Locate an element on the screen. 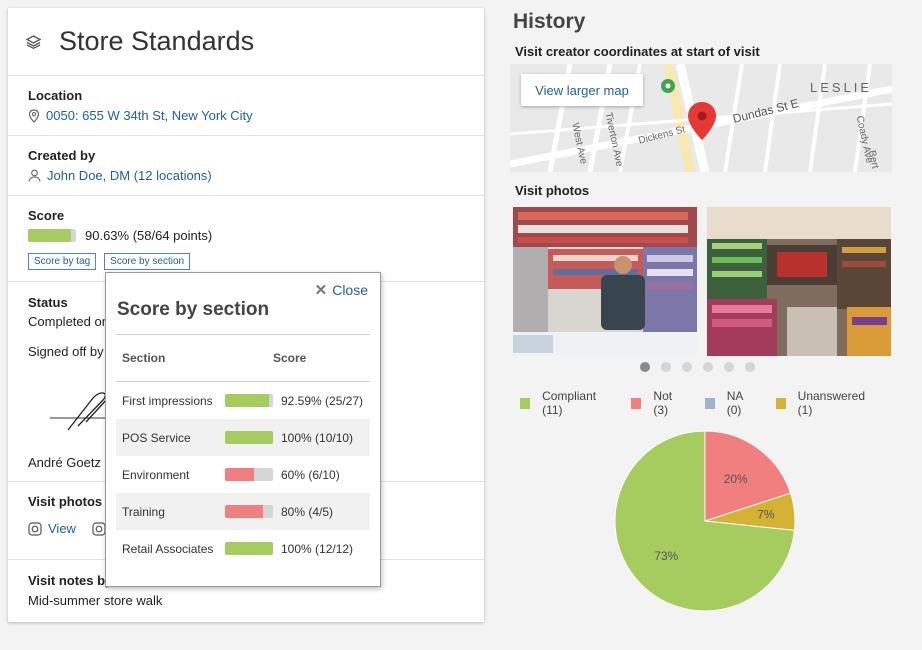  popup-title: Score by section is located at coordinates (193, 309).